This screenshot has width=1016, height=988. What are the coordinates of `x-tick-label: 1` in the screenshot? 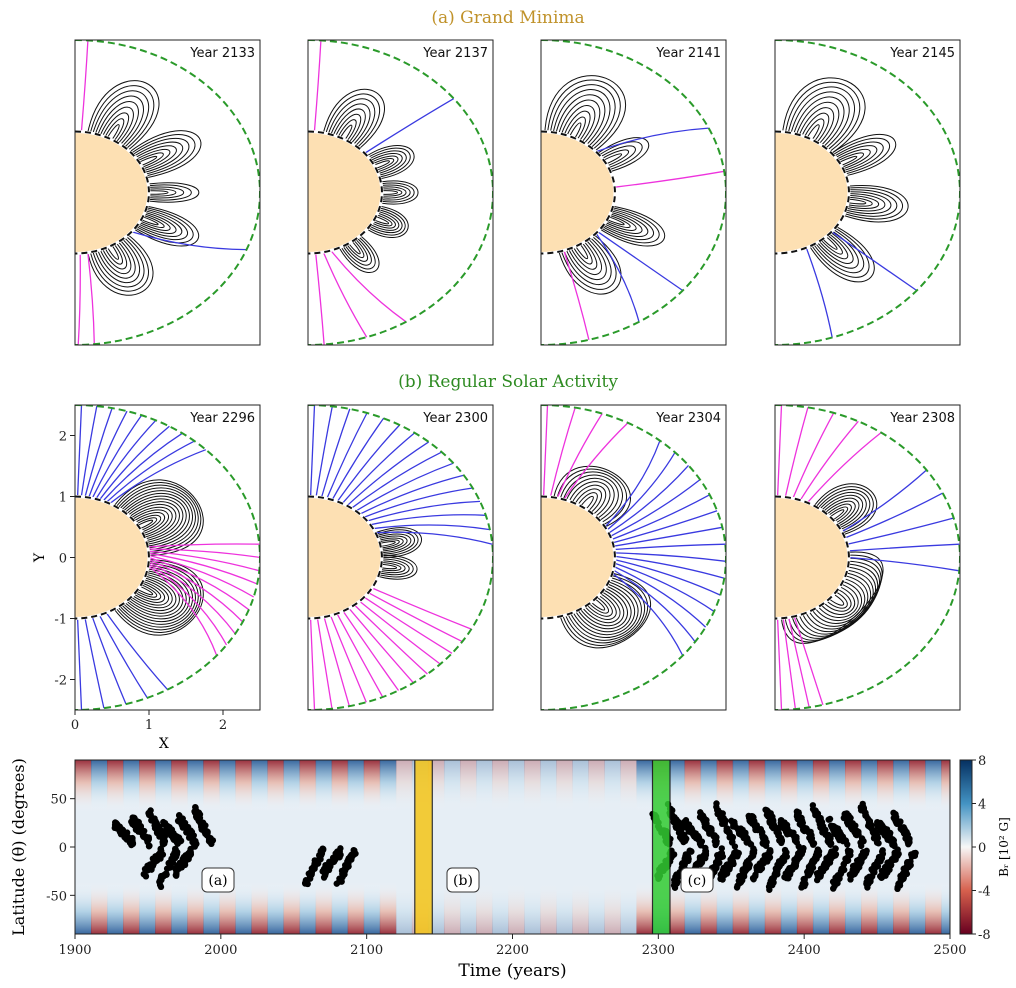 It's located at (149, 725).